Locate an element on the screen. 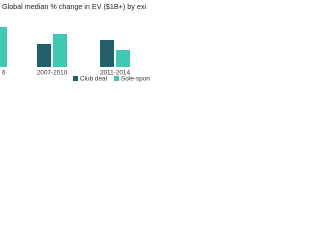 The width and height of the screenshot is (320, 240). legend-label: Club deal is located at coordinates (93, 78).